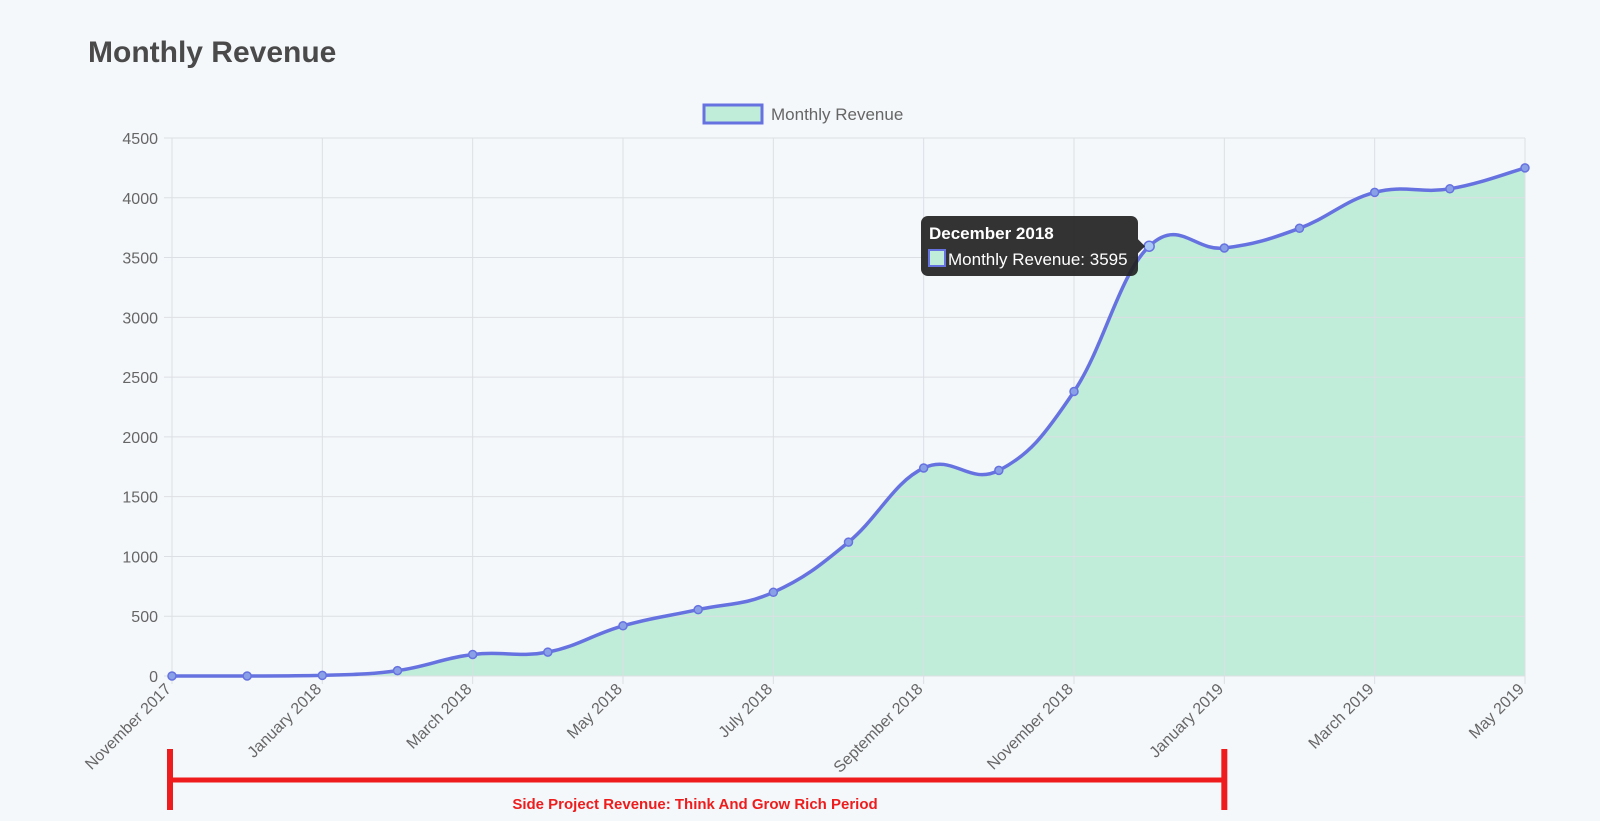  I want to click on tooltip-swatch, so click(937, 258).